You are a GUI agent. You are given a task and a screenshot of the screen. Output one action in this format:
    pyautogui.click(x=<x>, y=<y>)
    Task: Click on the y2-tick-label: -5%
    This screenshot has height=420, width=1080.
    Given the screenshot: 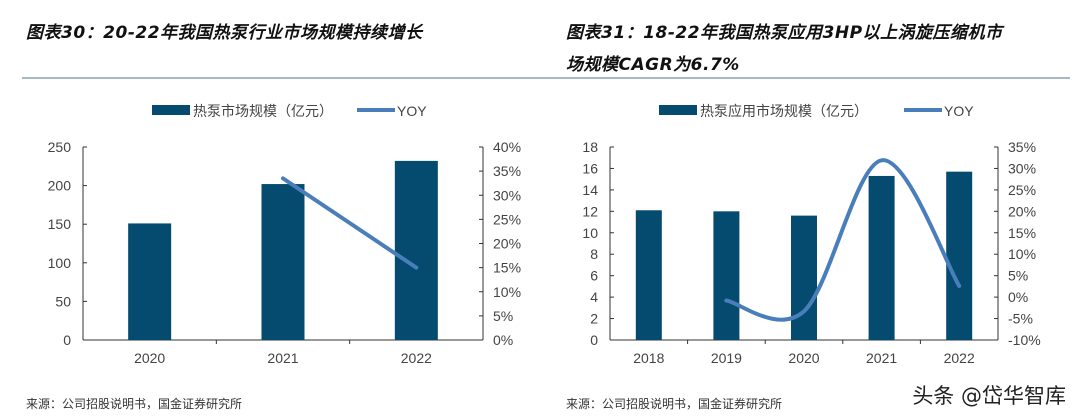 What is the action you would take?
    pyautogui.click(x=1020, y=319)
    